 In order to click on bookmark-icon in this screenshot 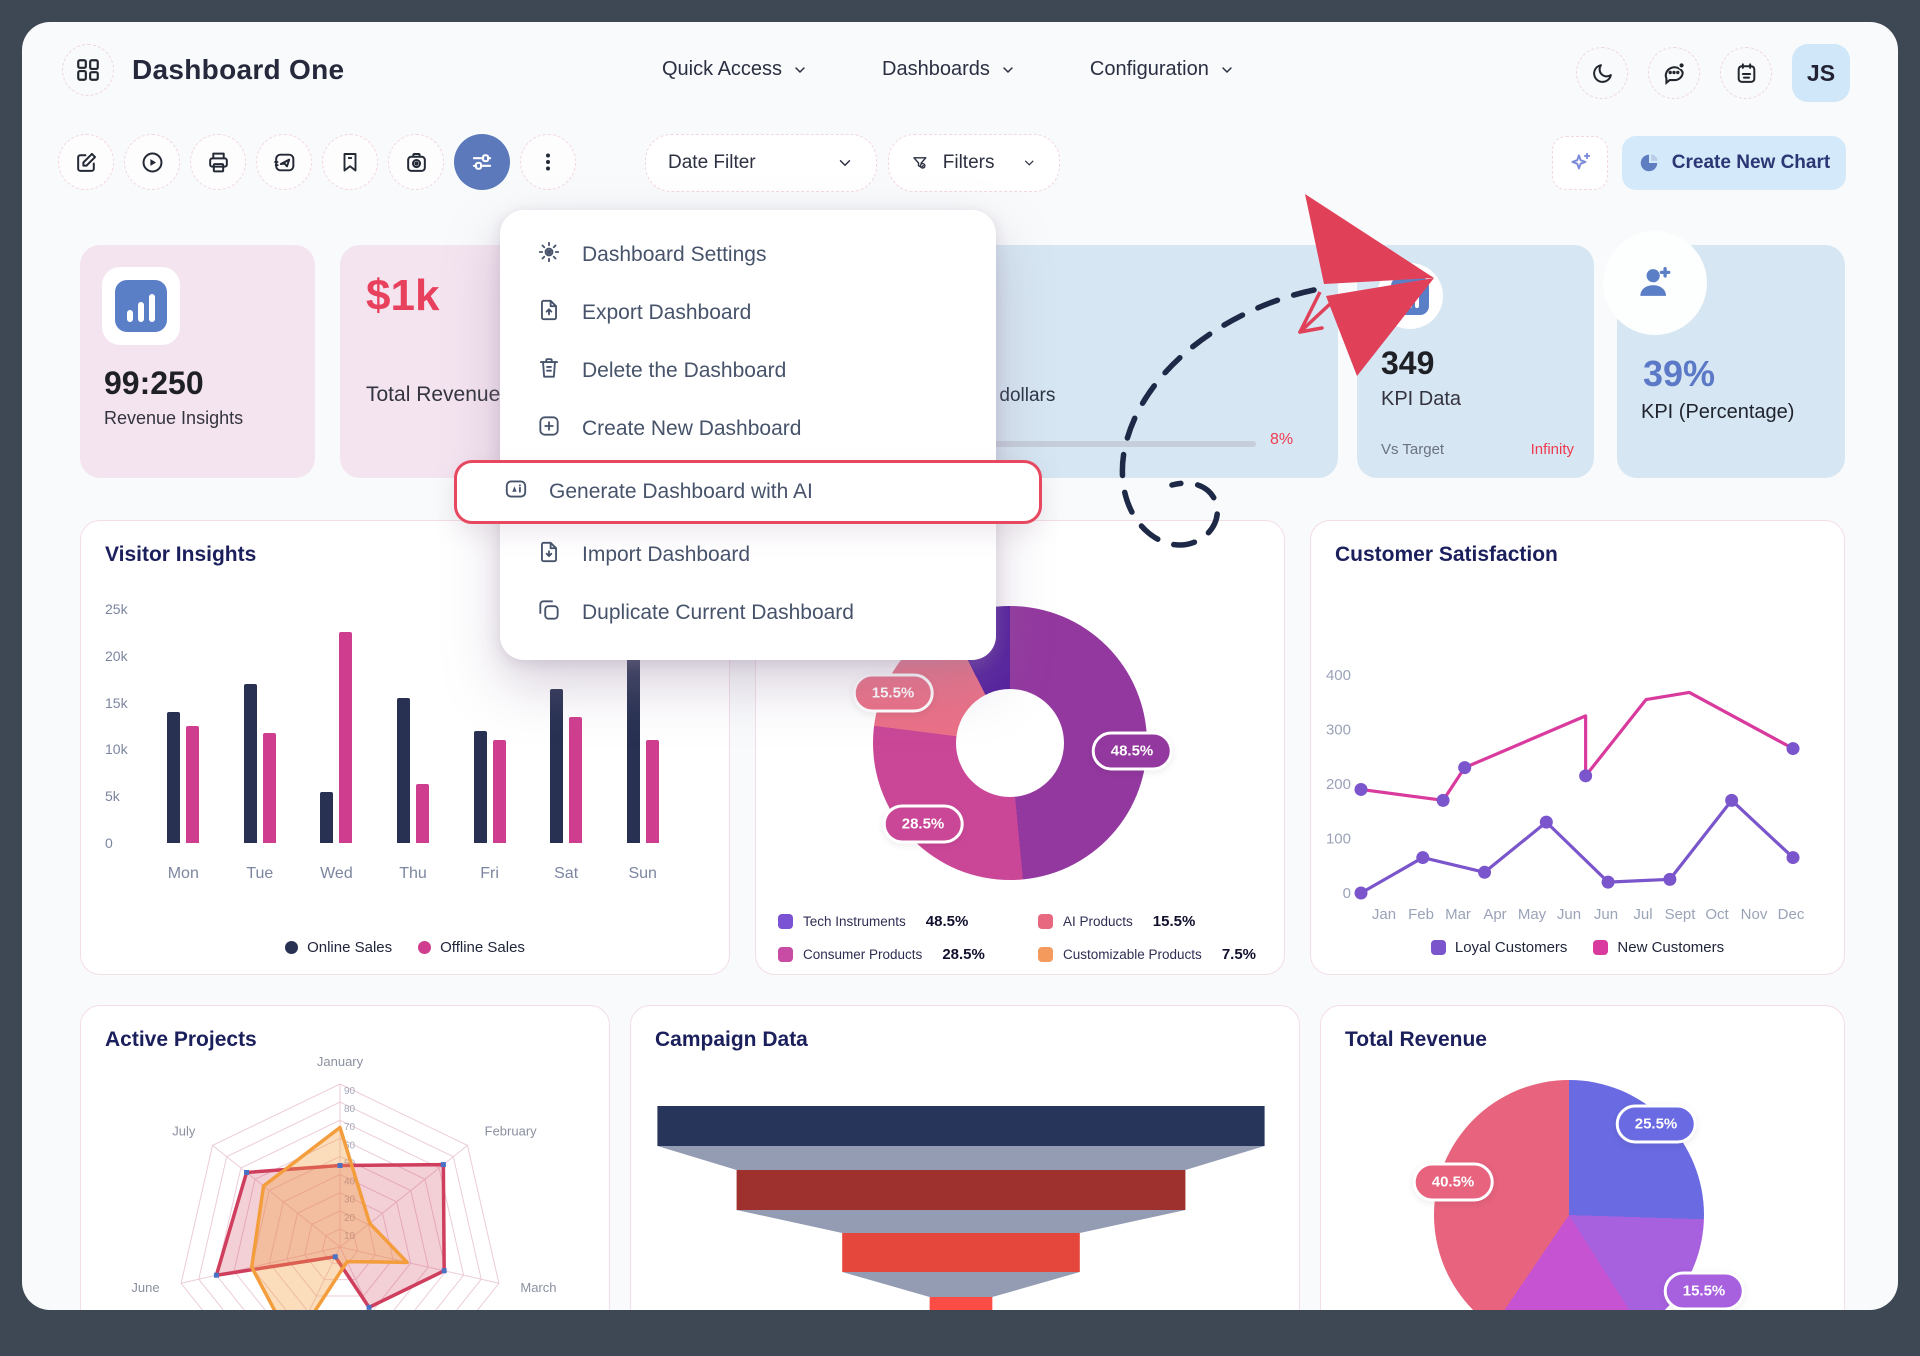, I will do `click(350, 162)`.